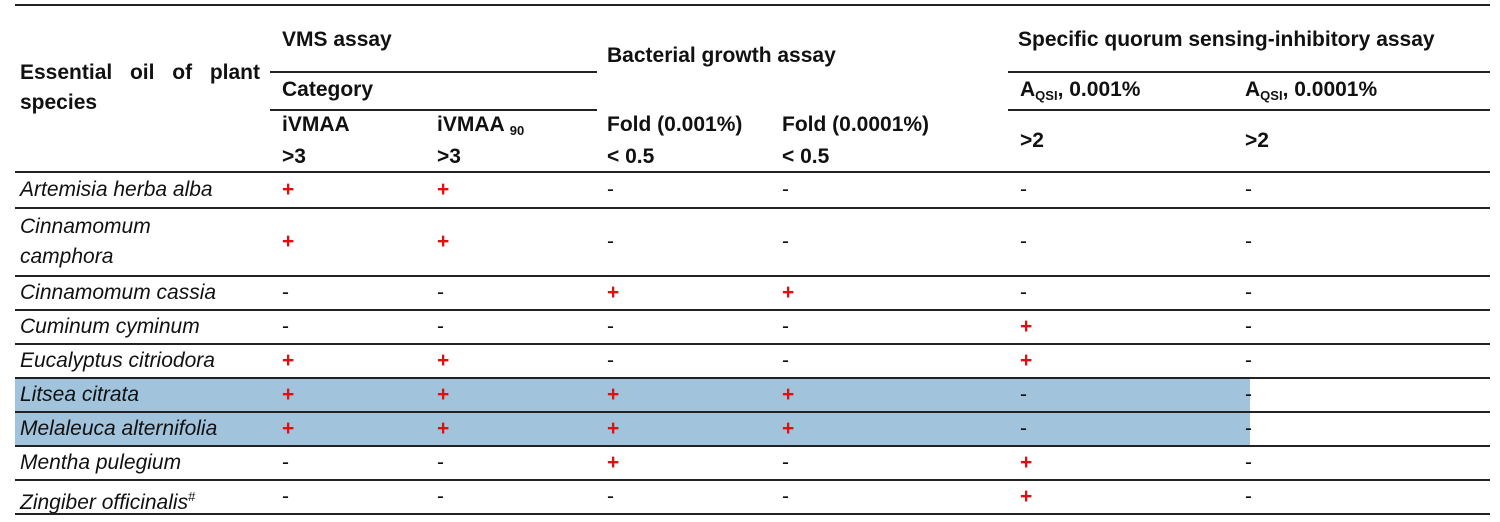 The image size is (1500, 522). What do you see at coordinates (337, 39) in the screenshot?
I see `group-header: VMS assay` at bounding box center [337, 39].